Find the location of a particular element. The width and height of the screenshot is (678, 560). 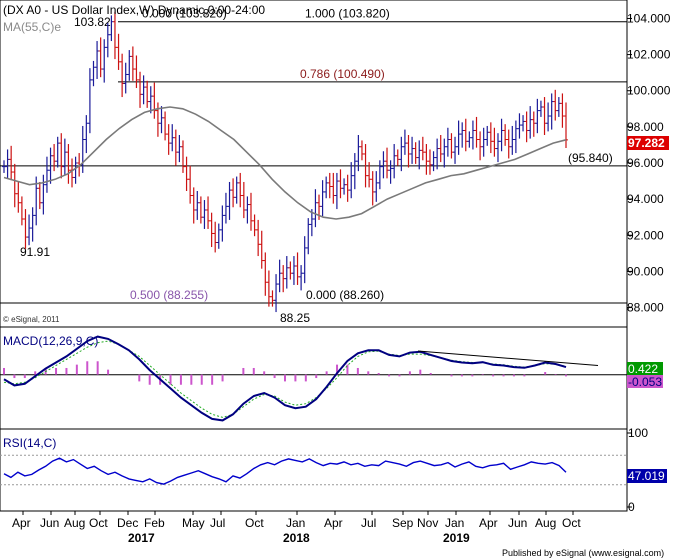

rsi-line is located at coordinates (285, 471).